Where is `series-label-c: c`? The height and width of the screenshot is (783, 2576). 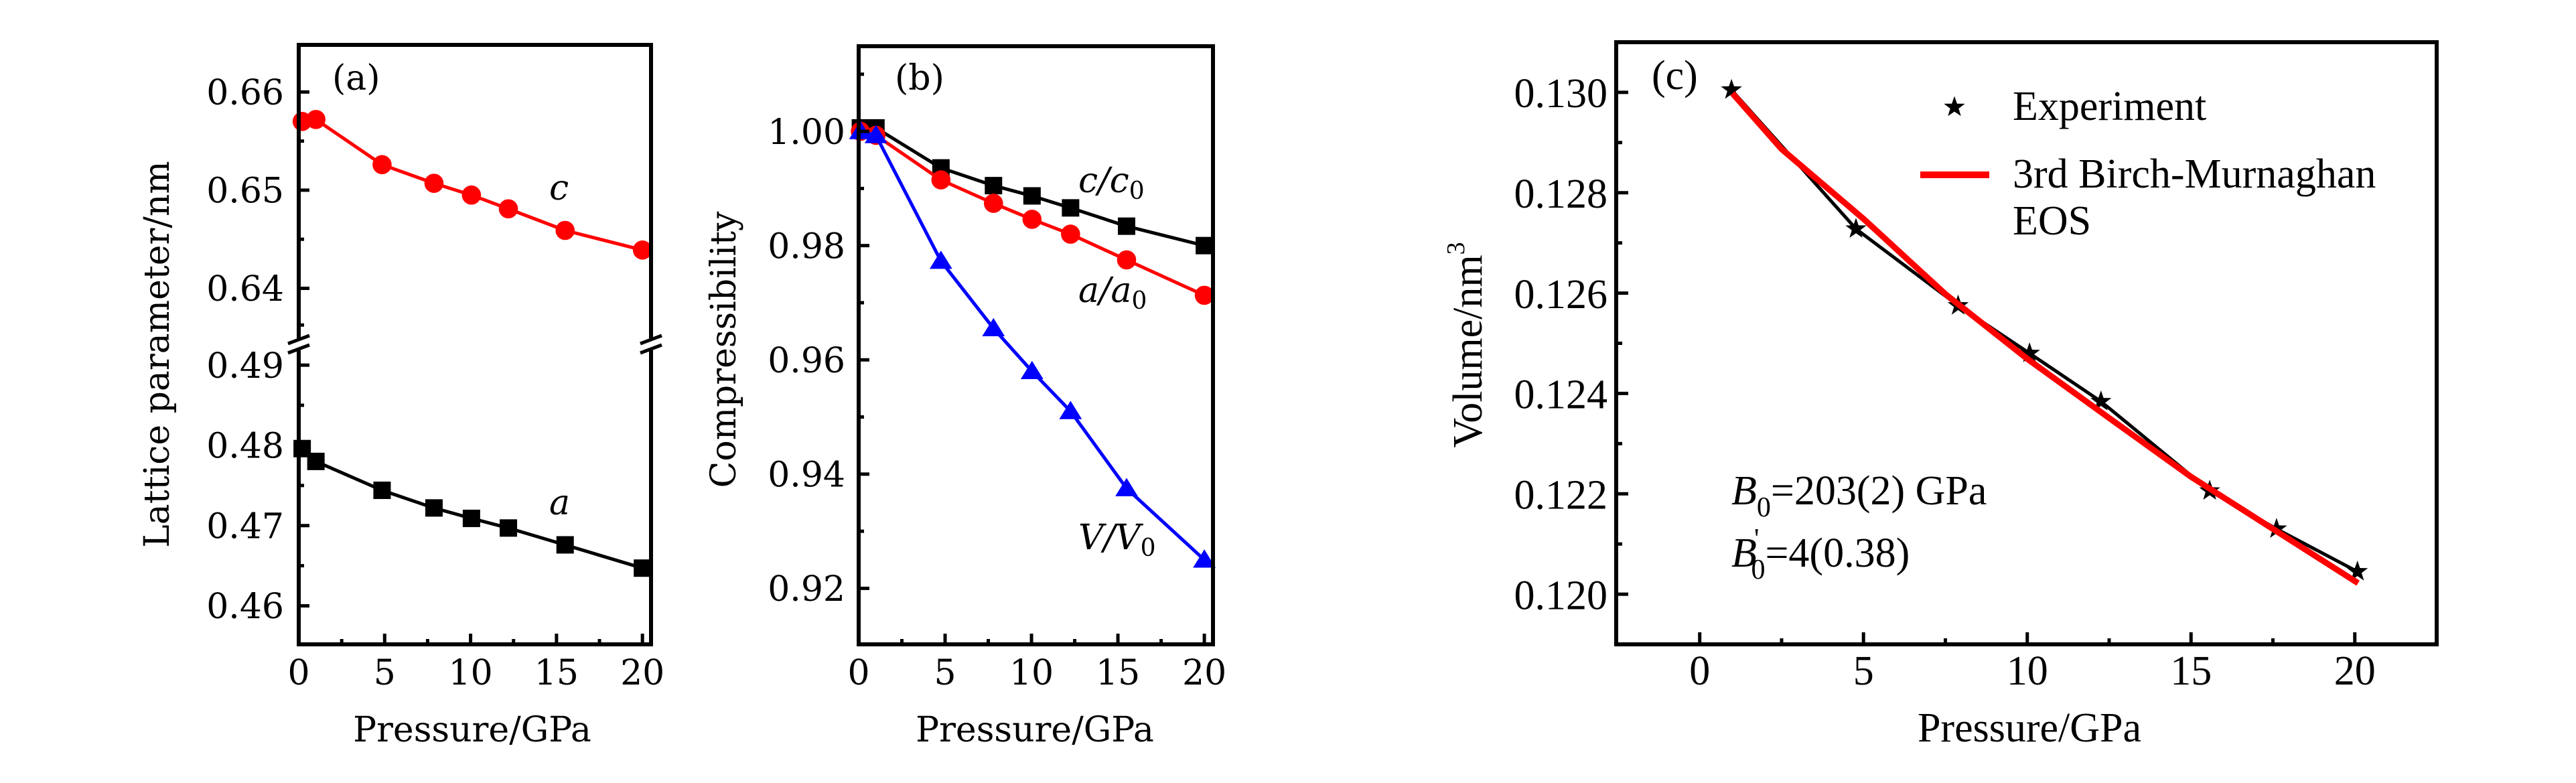
series-label-c: c is located at coordinates (559, 188).